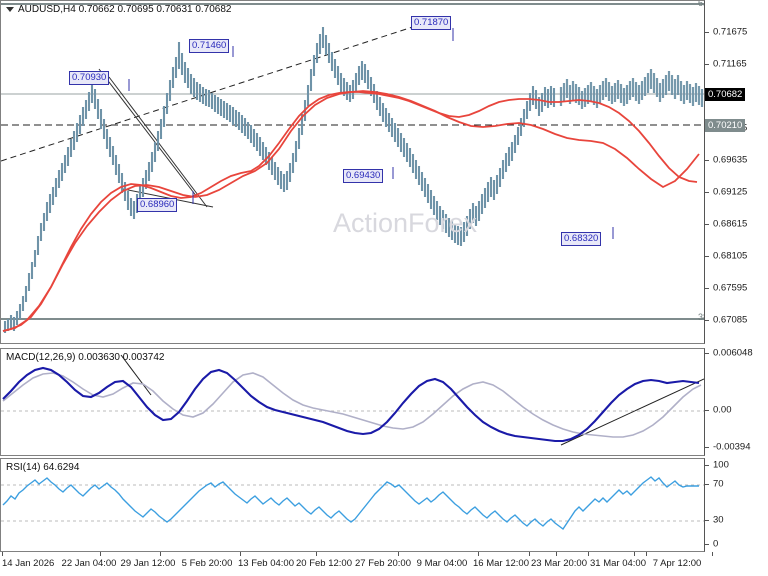  What do you see at coordinates (631, 89) in the screenshot?
I see `candlestick-series-detail` at bounding box center [631, 89].